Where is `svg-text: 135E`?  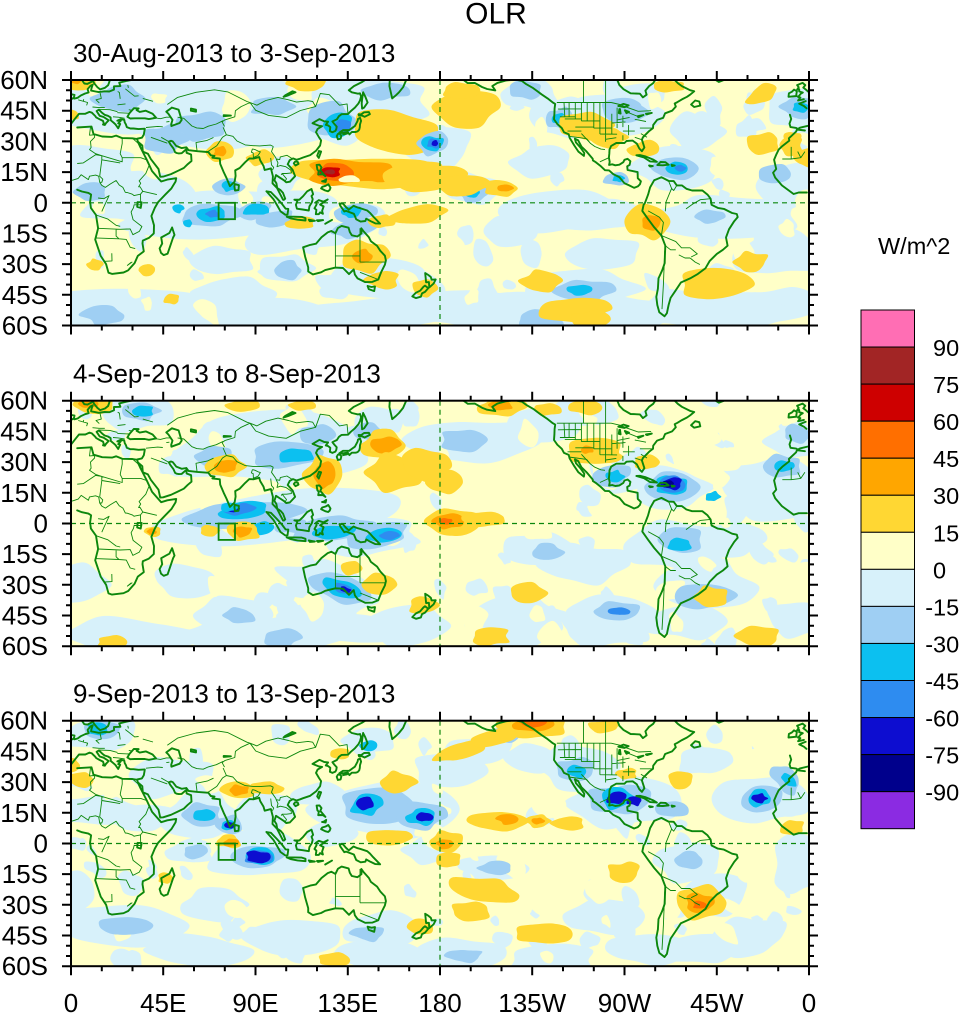
svg-text: 135E is located at coordinates (347, 1000).